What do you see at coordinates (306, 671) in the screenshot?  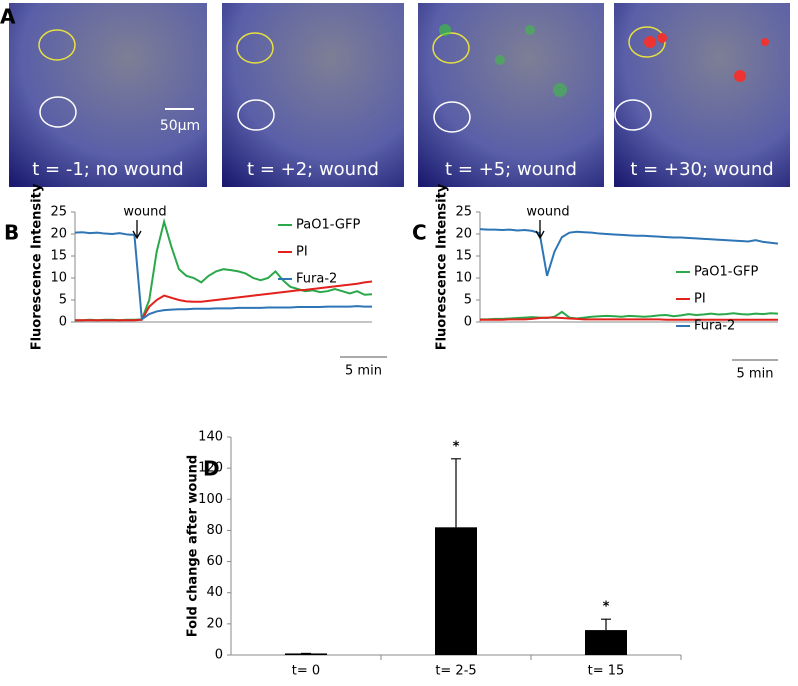 I see `x-tick-label: t= 0` at bounding box center [306, 671].